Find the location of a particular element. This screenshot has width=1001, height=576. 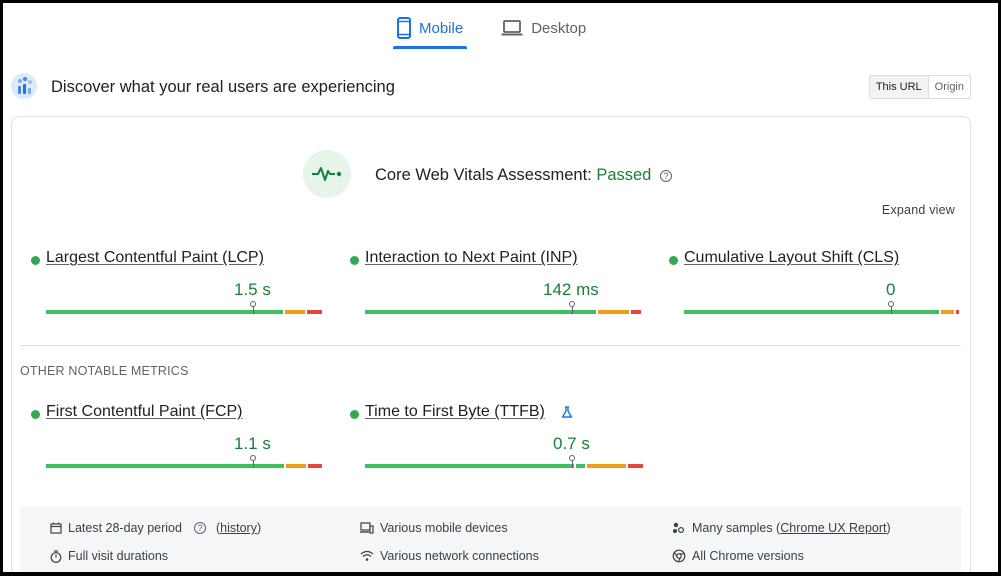

metric-cls: Cumulative Layout Shift (CLS) 0 is located at coordinates (814, 285).